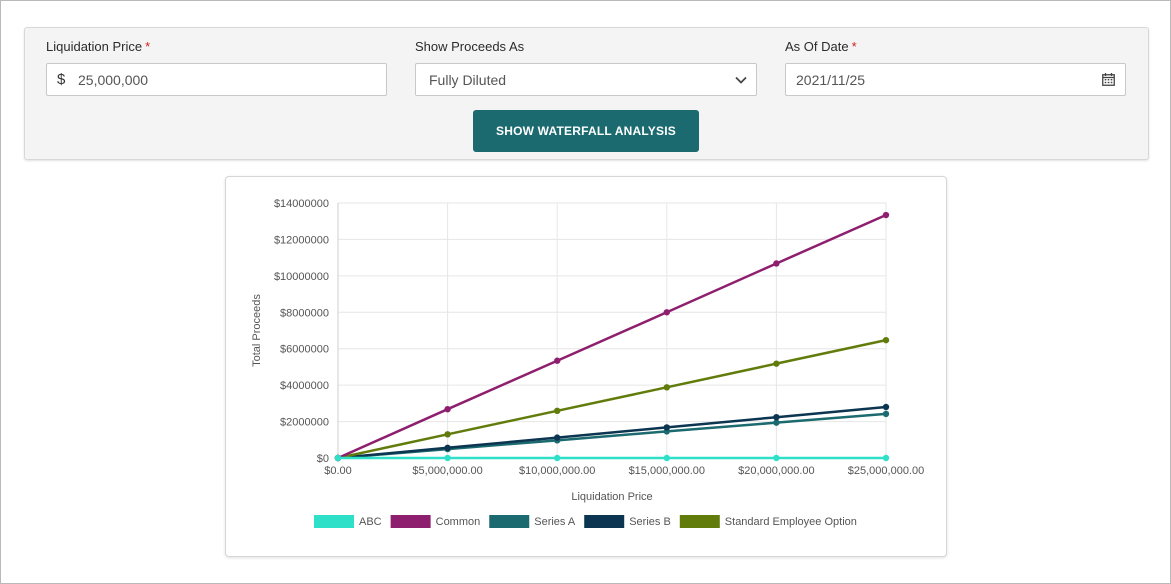 This screenshot has width=1171, height=584. Describe the element at coordinates (458, 522) in the screenshot. I see `legend-common-label: Common` at that location.